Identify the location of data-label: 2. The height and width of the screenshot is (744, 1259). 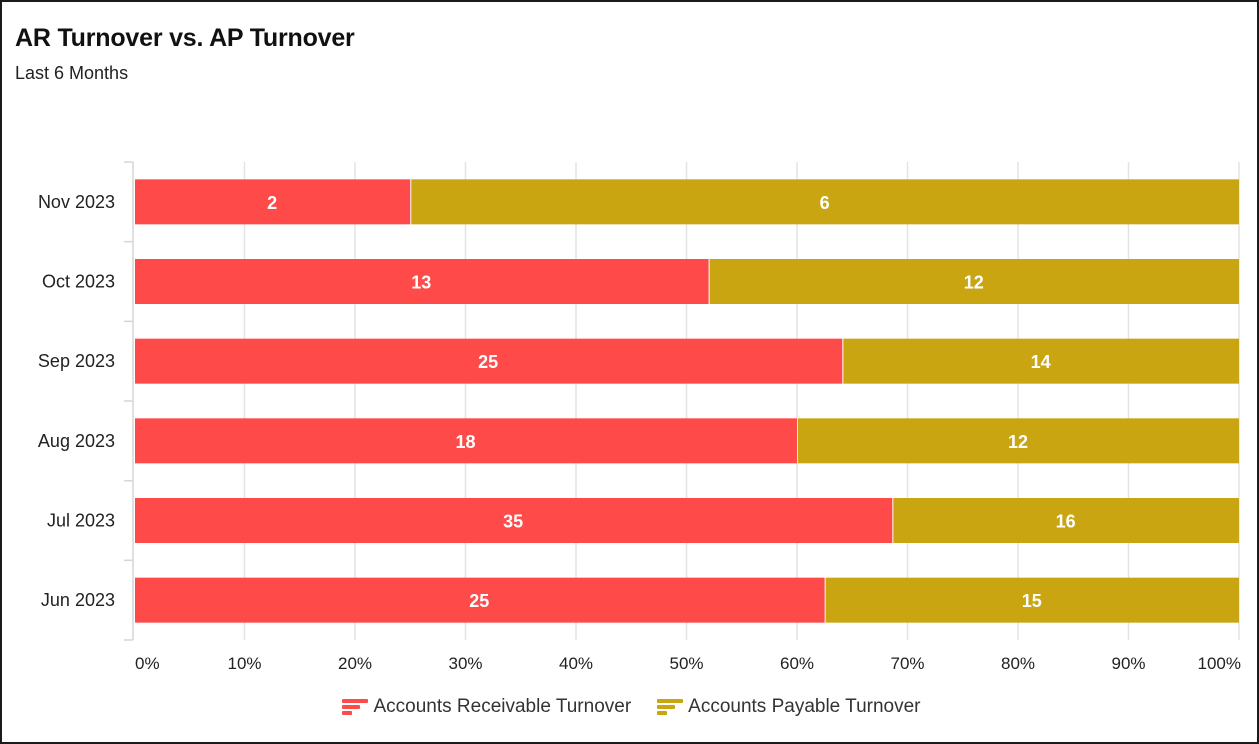
(272, 203).